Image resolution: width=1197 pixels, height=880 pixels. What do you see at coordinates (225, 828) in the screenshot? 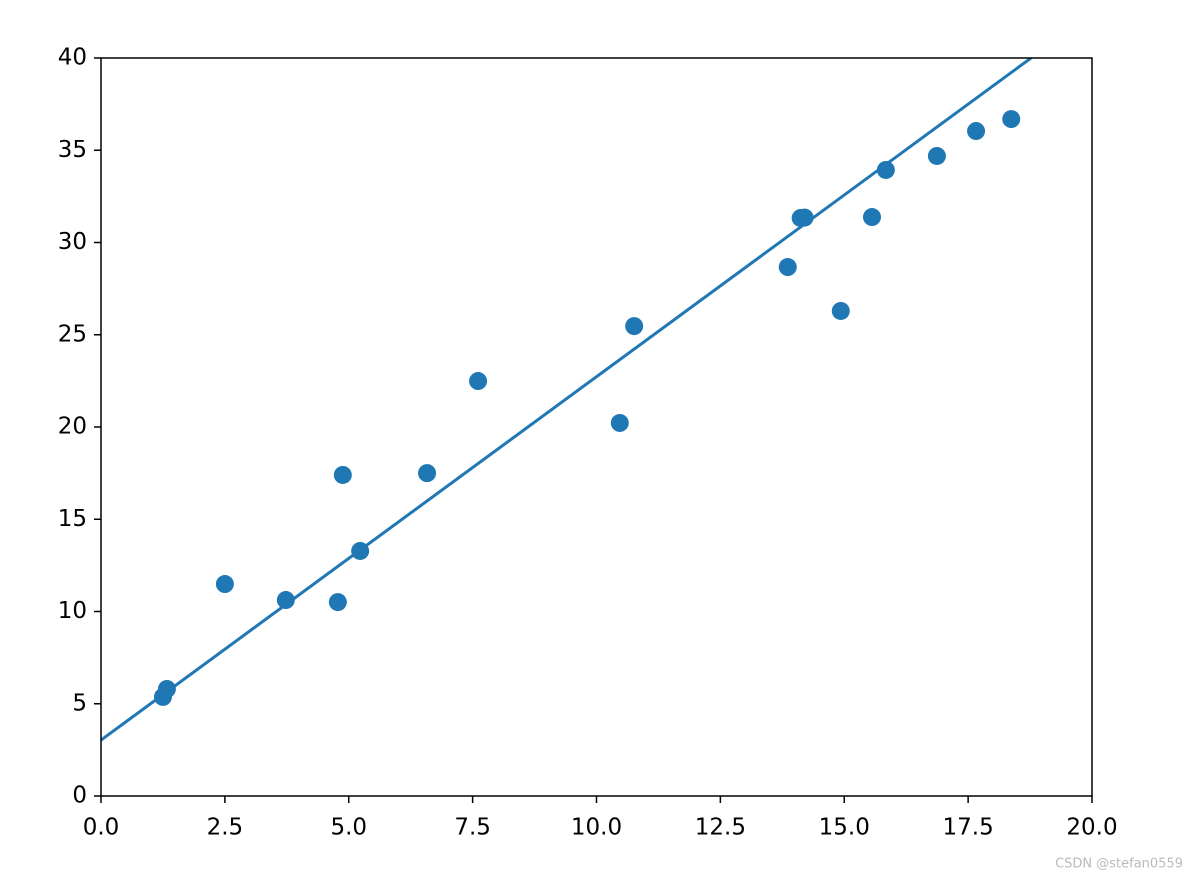
I see `x-tick-label: 2.5` at bounding box center [225, 828].